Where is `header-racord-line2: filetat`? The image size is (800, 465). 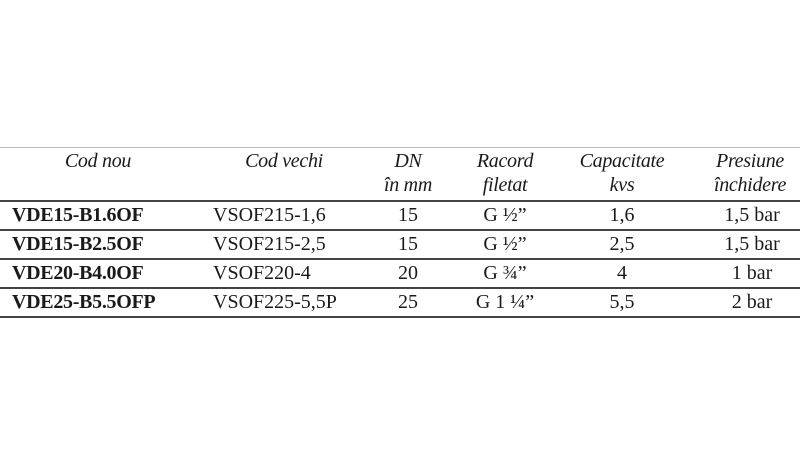
header-racord-line2: filetat is located at coordinates (505, 185).